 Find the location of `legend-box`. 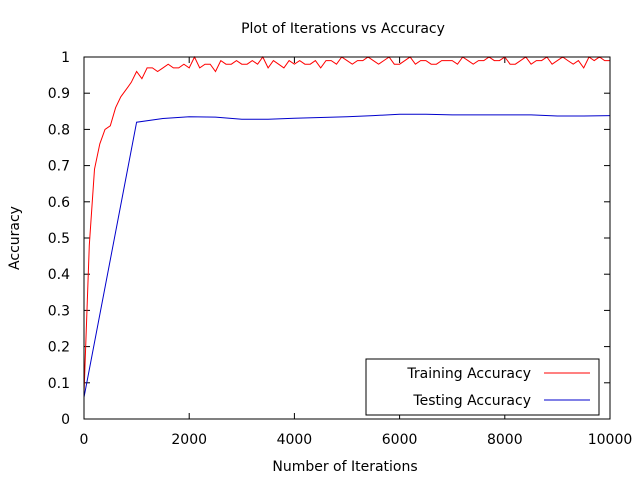

legend-box is located at coordinates (482, 387).